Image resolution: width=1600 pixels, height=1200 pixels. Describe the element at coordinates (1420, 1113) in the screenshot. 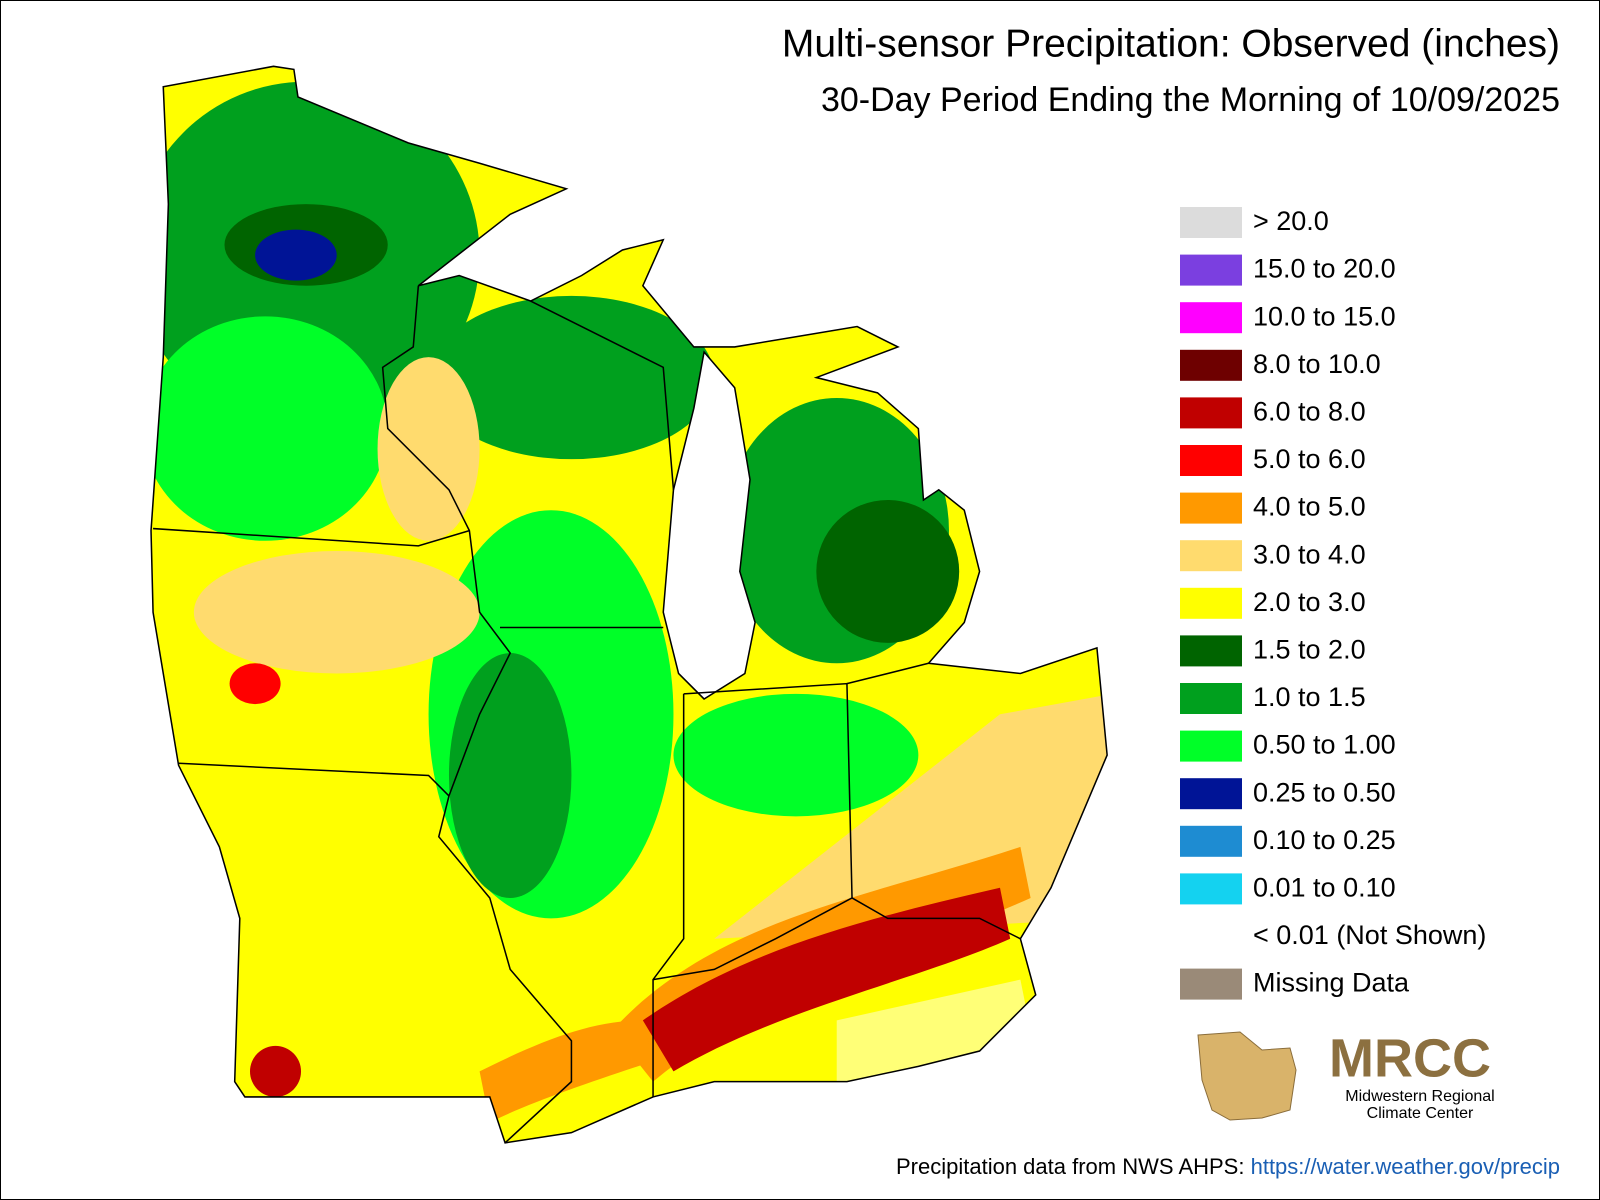

I see `logo-line: Climate Center` at that location.